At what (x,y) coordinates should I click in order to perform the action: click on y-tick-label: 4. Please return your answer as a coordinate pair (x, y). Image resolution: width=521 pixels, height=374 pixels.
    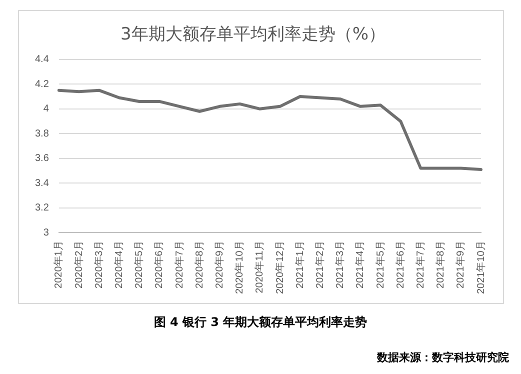
    Looking at the image, I should click on (46, 109).